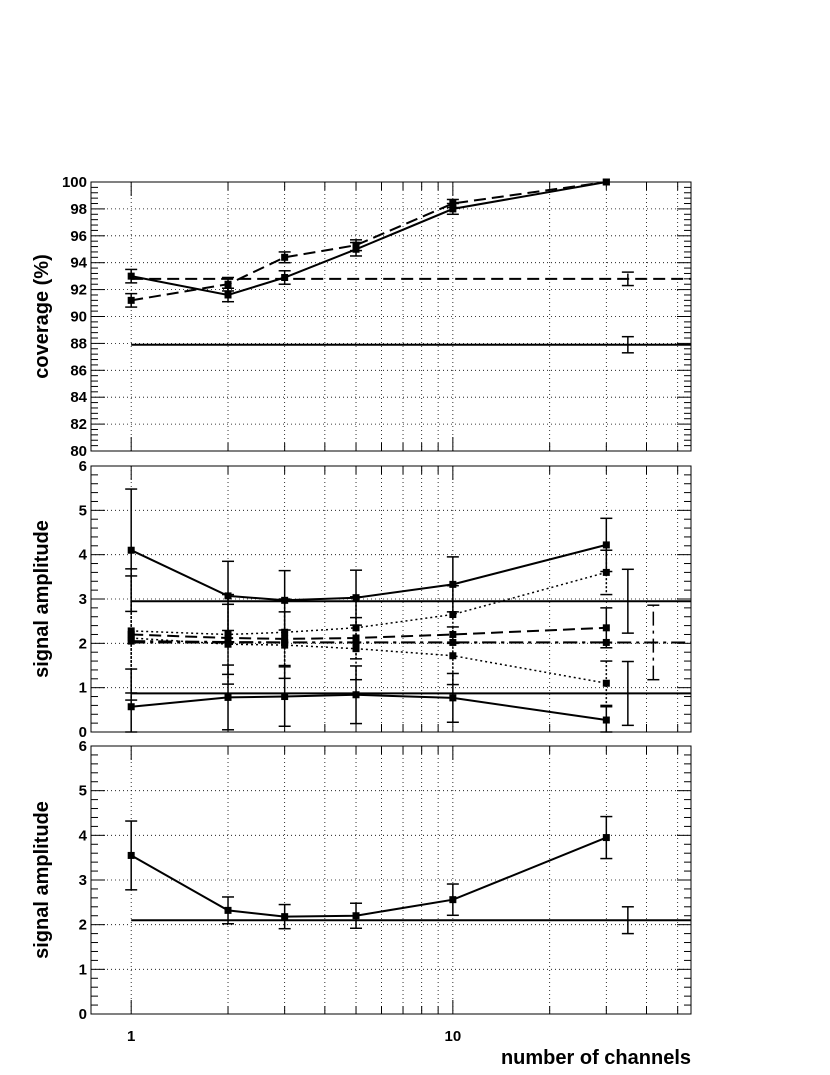 The width and height of the screenshot is (830, 1075). I want to click on panel-1-ytick-label: 98, so click(78, 209).